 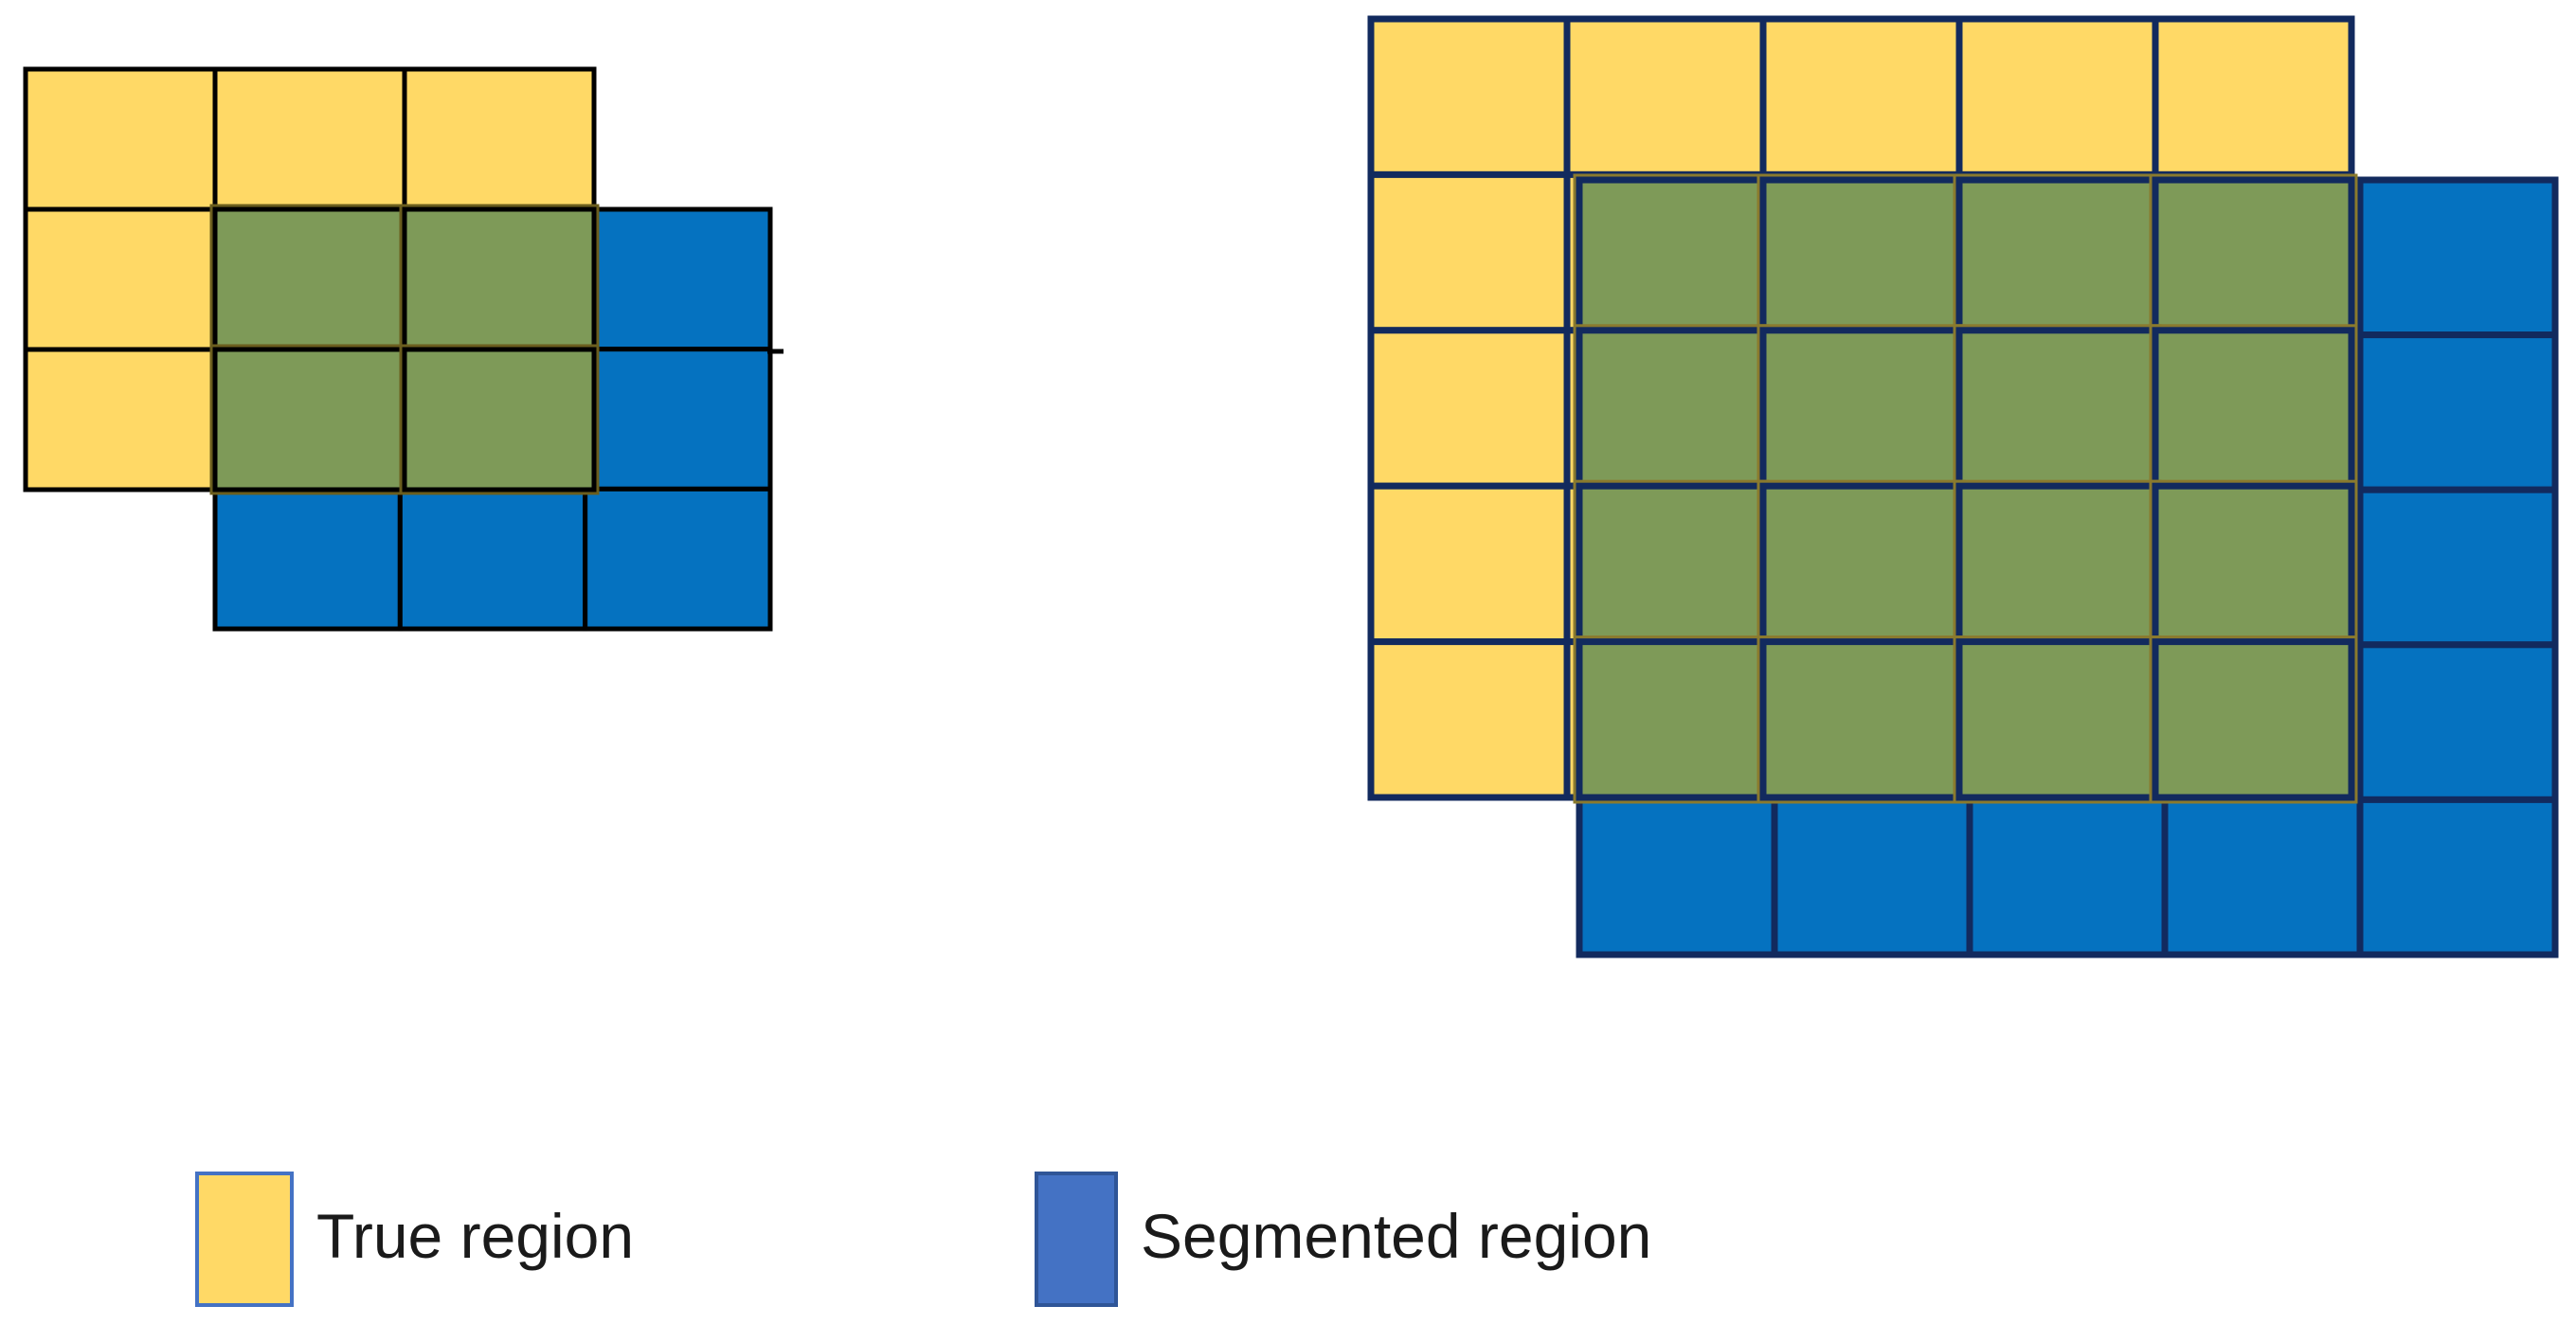 I want to click on left-diagram, so click(x=403, y=349).